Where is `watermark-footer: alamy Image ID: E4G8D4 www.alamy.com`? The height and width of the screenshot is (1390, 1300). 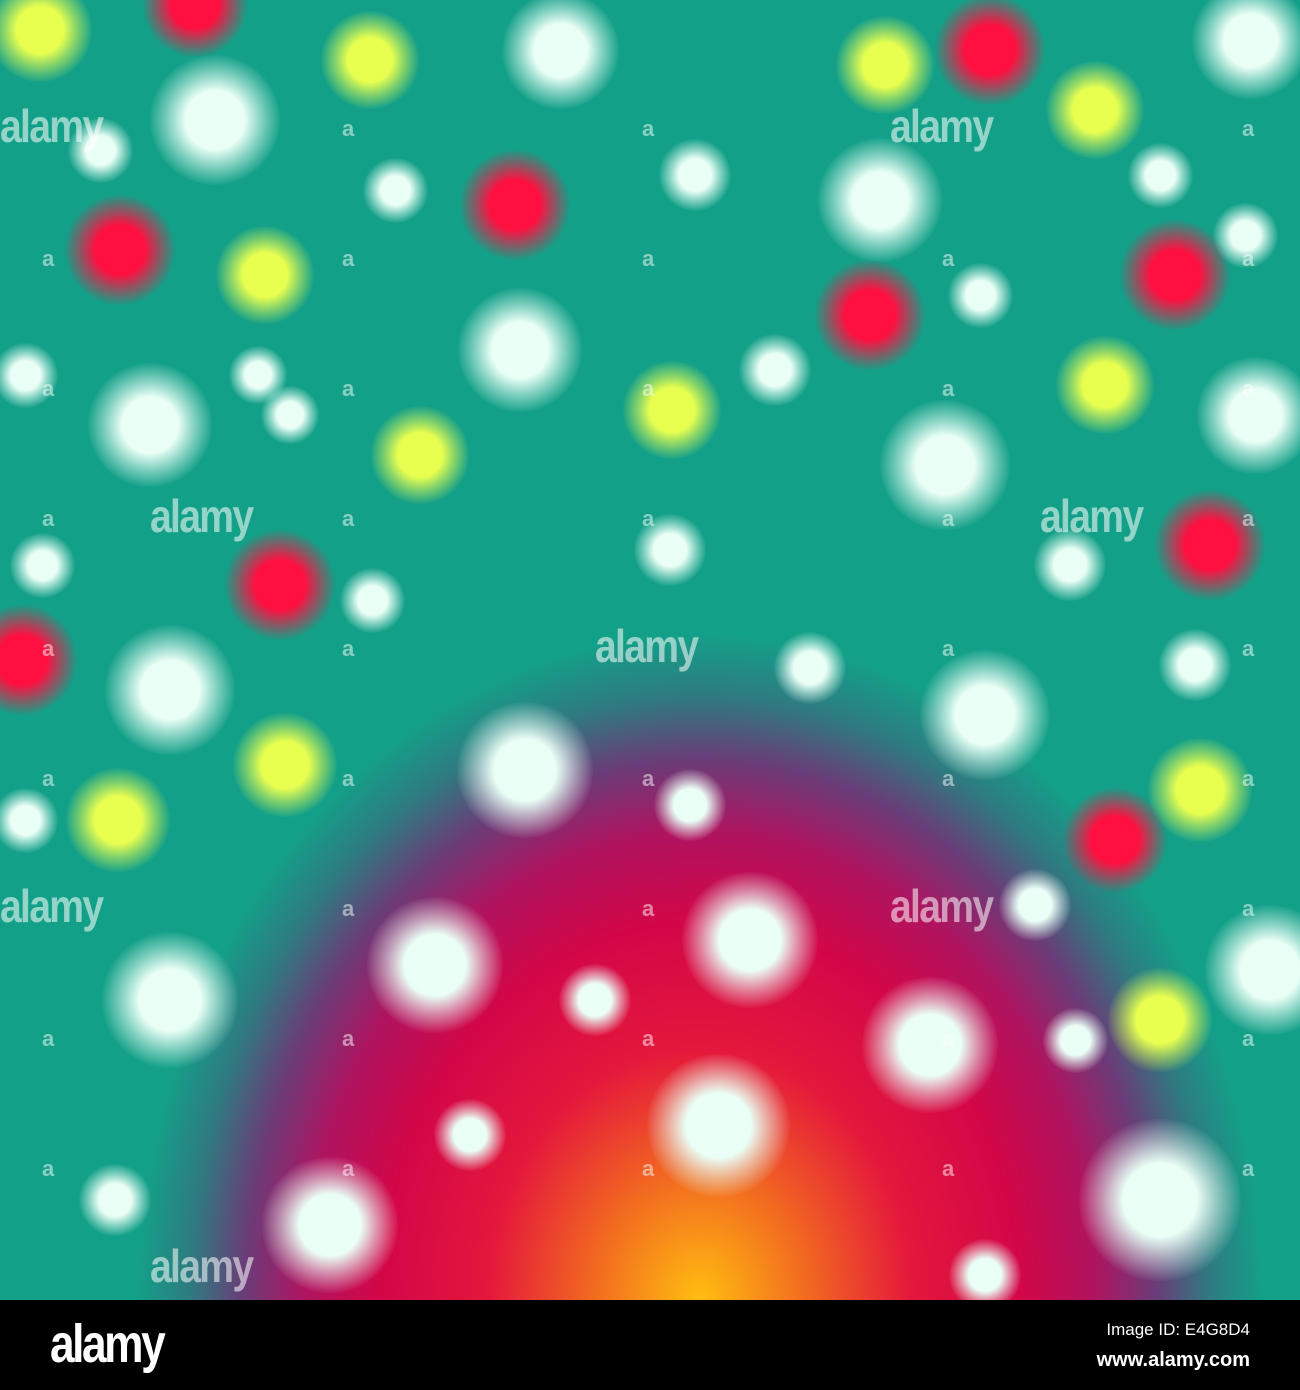 watermark-footer: alamy Image ID: E4G8D4 www.alamy.com is located at coordinates (650, 1345).